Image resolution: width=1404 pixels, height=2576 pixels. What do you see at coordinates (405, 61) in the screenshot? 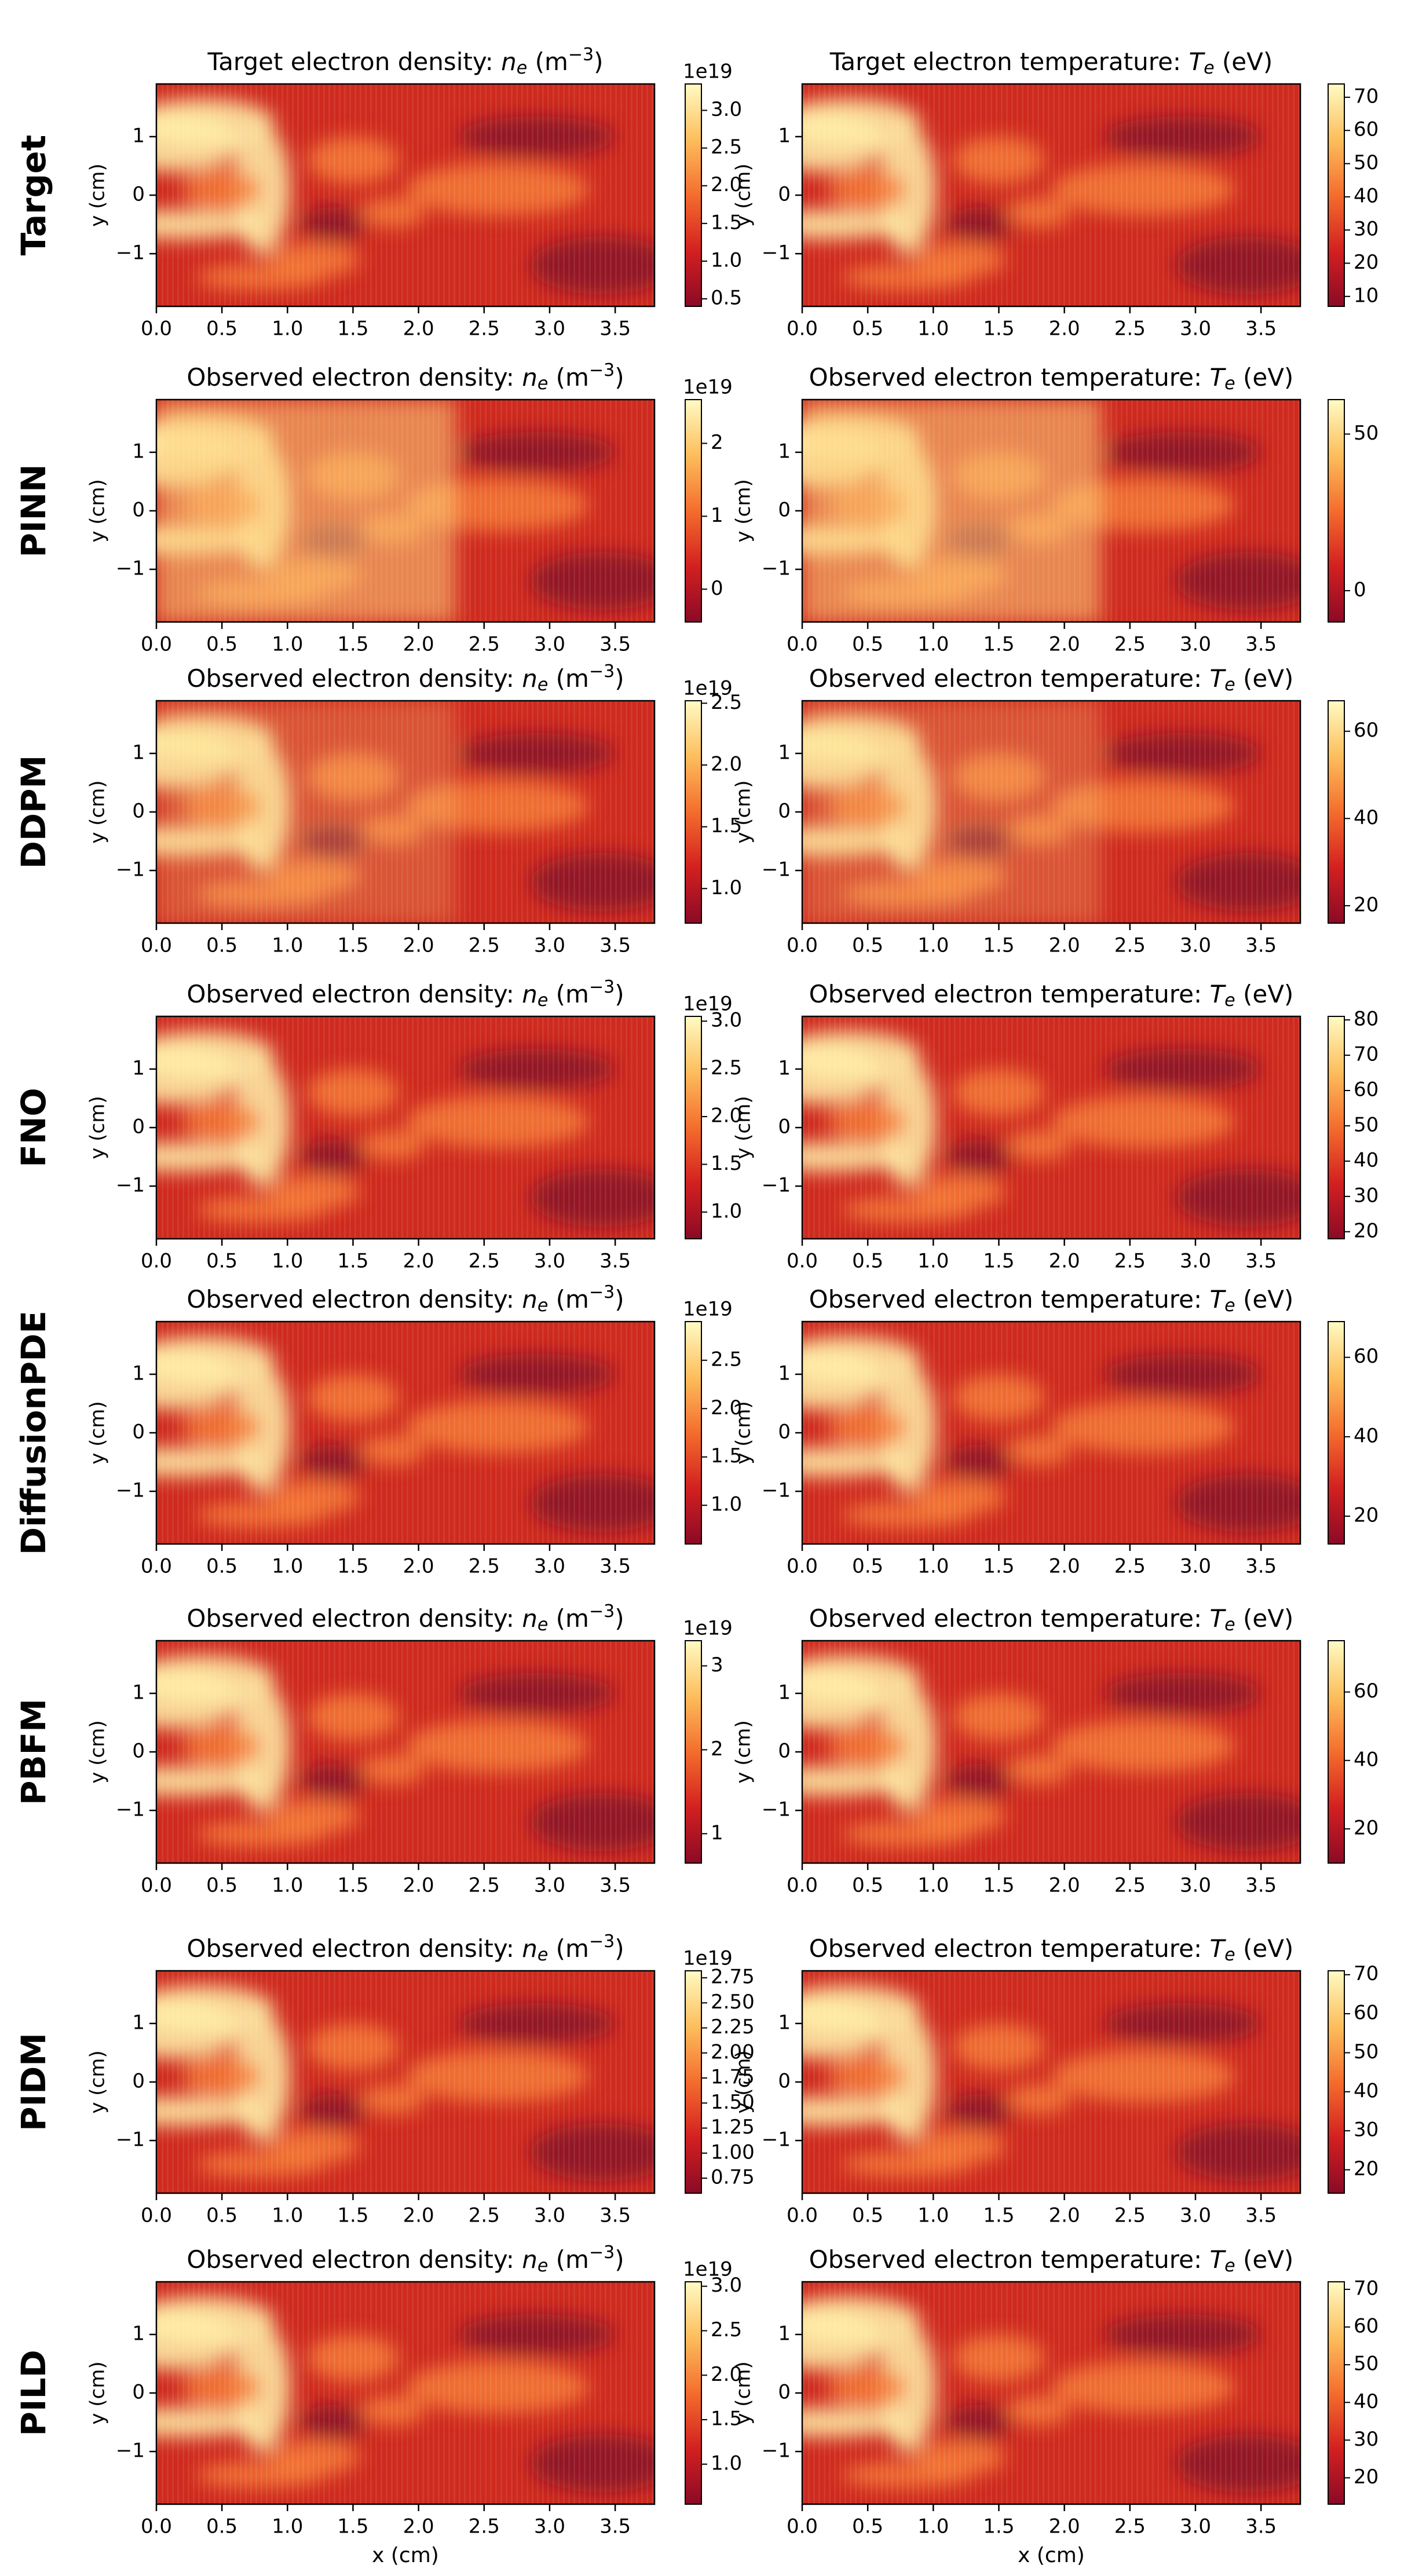
I see `panel-title: Target electron density: ne (m−3)` at bounding box center [405, 61].